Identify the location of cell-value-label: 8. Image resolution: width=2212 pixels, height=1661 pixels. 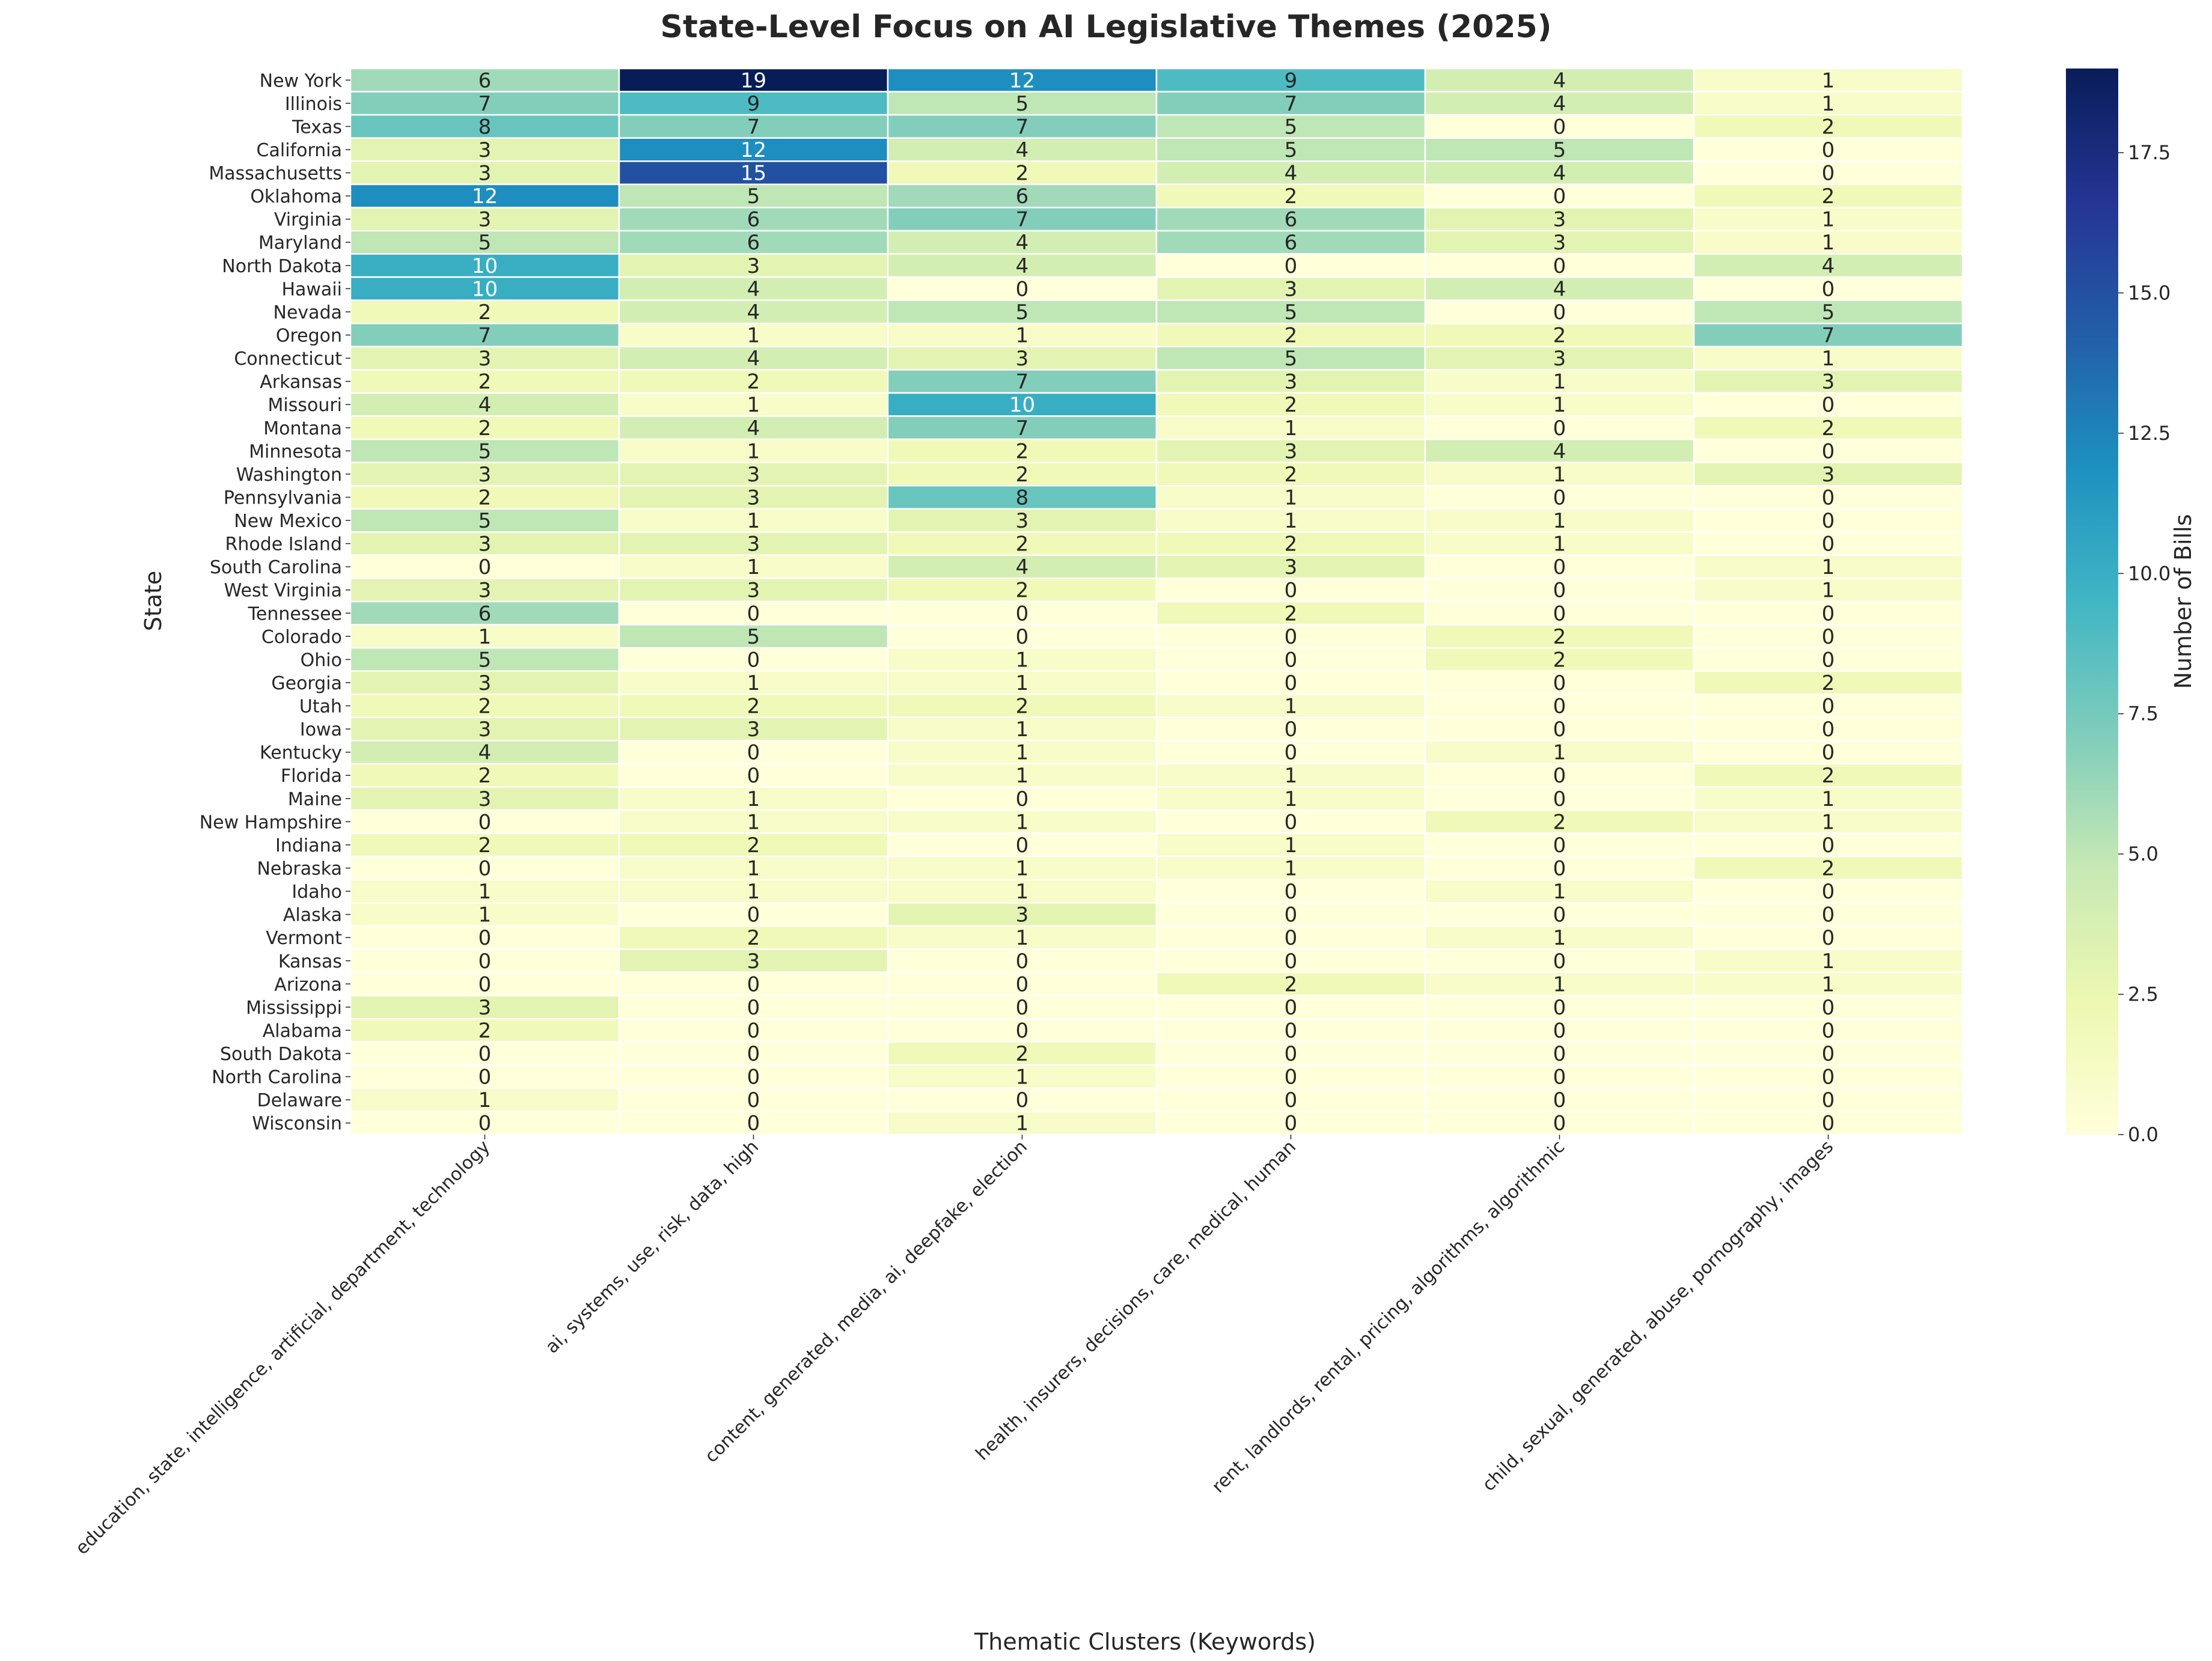
(485, 127).